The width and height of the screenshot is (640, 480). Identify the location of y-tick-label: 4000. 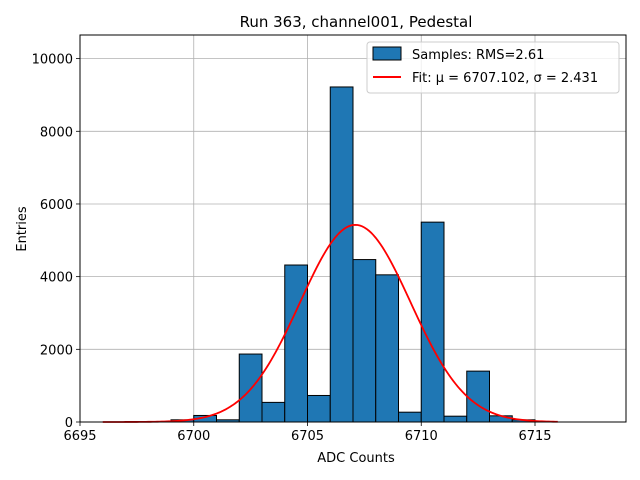
(56, 278).